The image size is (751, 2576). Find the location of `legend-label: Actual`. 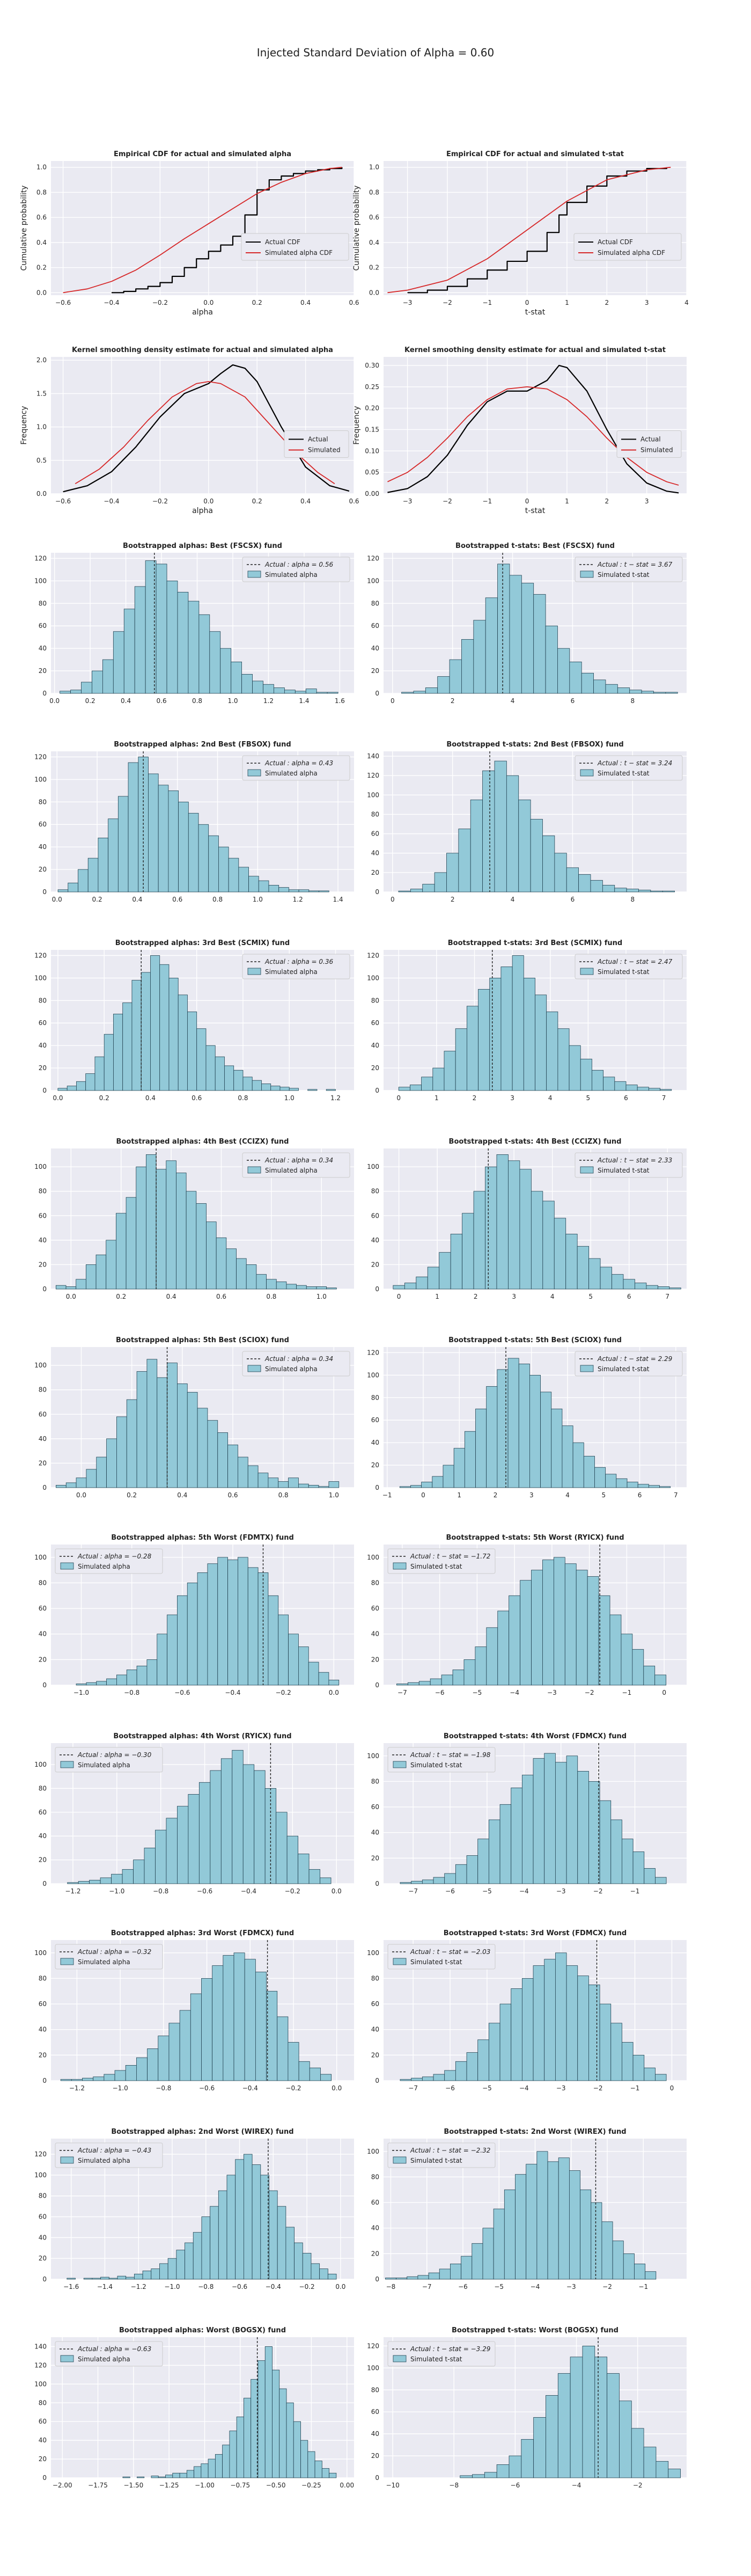

legend-label: Actual is located at coordinates (318, 439).